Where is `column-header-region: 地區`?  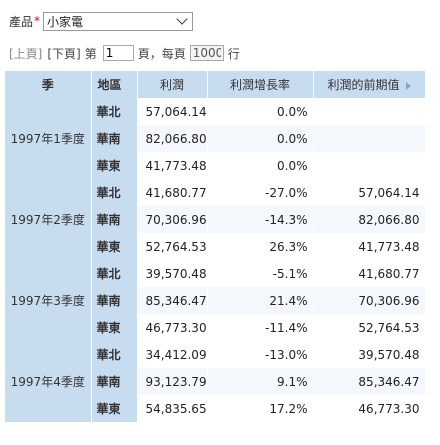
column-header-region: 地區 is located at coordinates (114, 84).